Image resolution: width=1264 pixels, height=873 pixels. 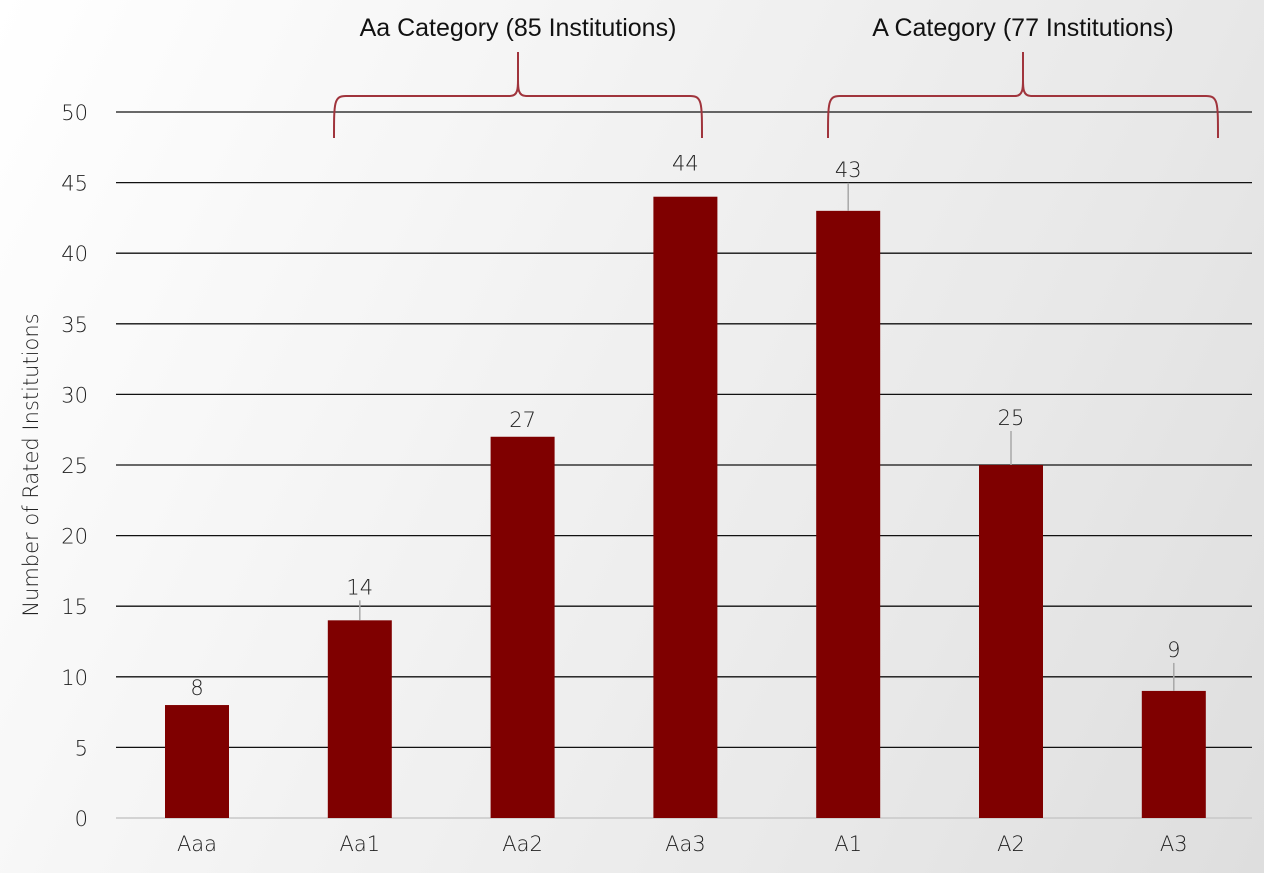 What do you see at coordinates (848, 170) in the screenshot?
I see `data-label: 43` at bounding box center [848, 170].